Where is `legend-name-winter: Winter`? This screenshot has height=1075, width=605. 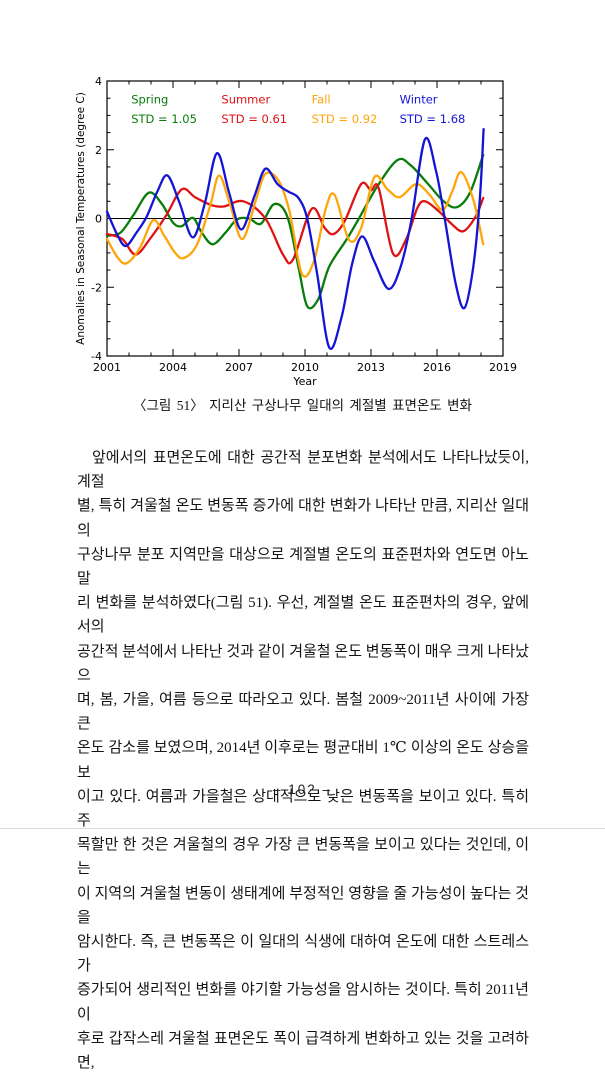 legend-name-winter: Winter is located at coordinates (419, 99).